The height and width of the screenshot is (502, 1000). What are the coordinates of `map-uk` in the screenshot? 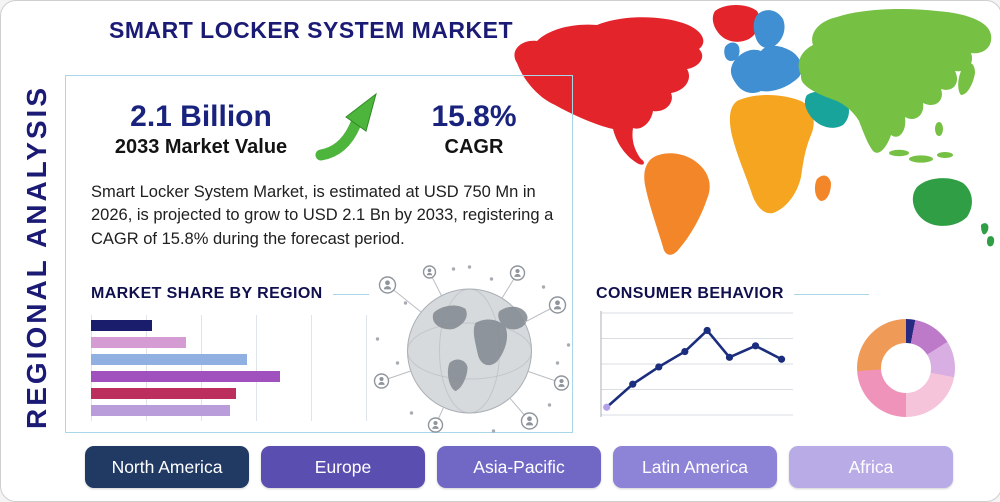 It's located at (732, 51).